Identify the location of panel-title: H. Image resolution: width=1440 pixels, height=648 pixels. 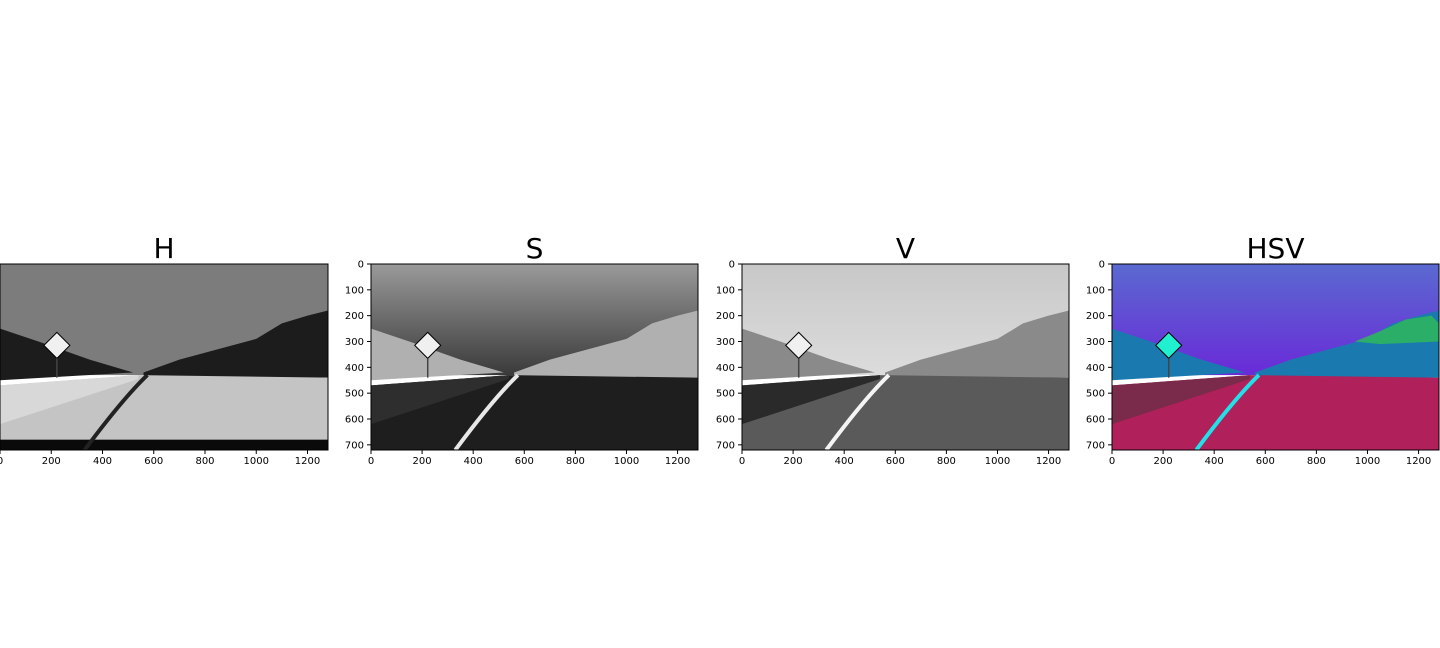
(163, 248).